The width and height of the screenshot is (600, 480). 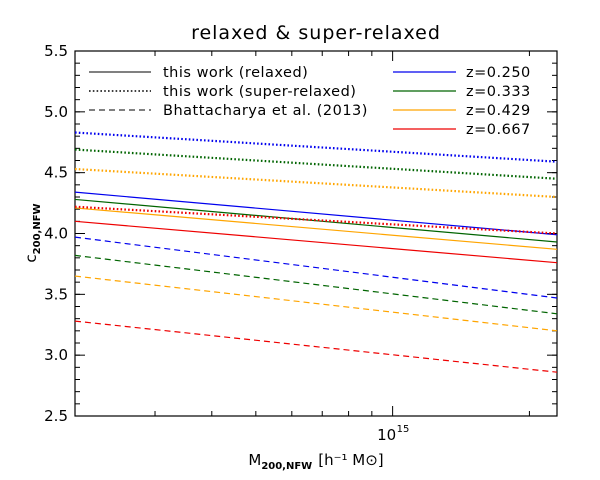 What do you see at coordinates (286, 466) in the screenshot?
I see `x-axis-label-sub: 200,NFW` at bounding box center [286, 466].